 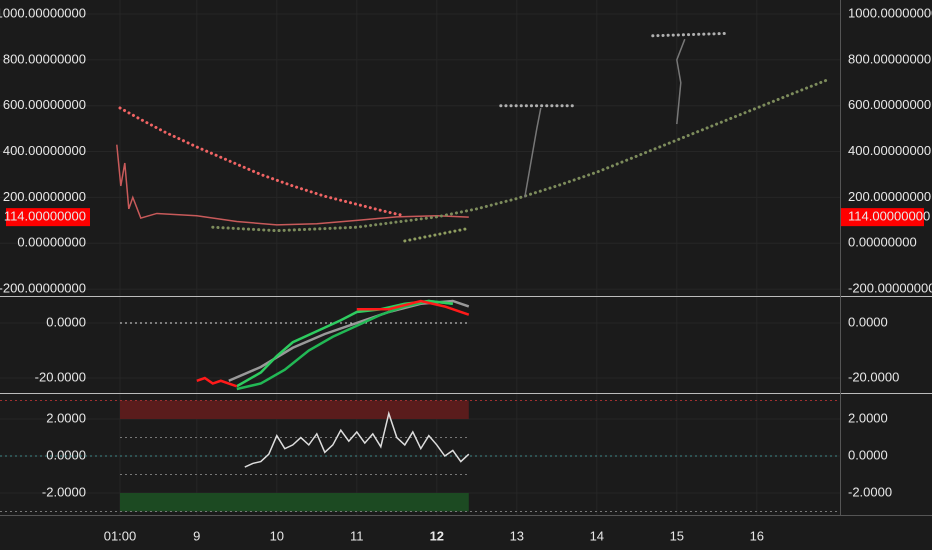 What do you see at coordinates (357, 535) in the screenshot?
I see `x-tick-label: 11` at bounding box center [357, 535].